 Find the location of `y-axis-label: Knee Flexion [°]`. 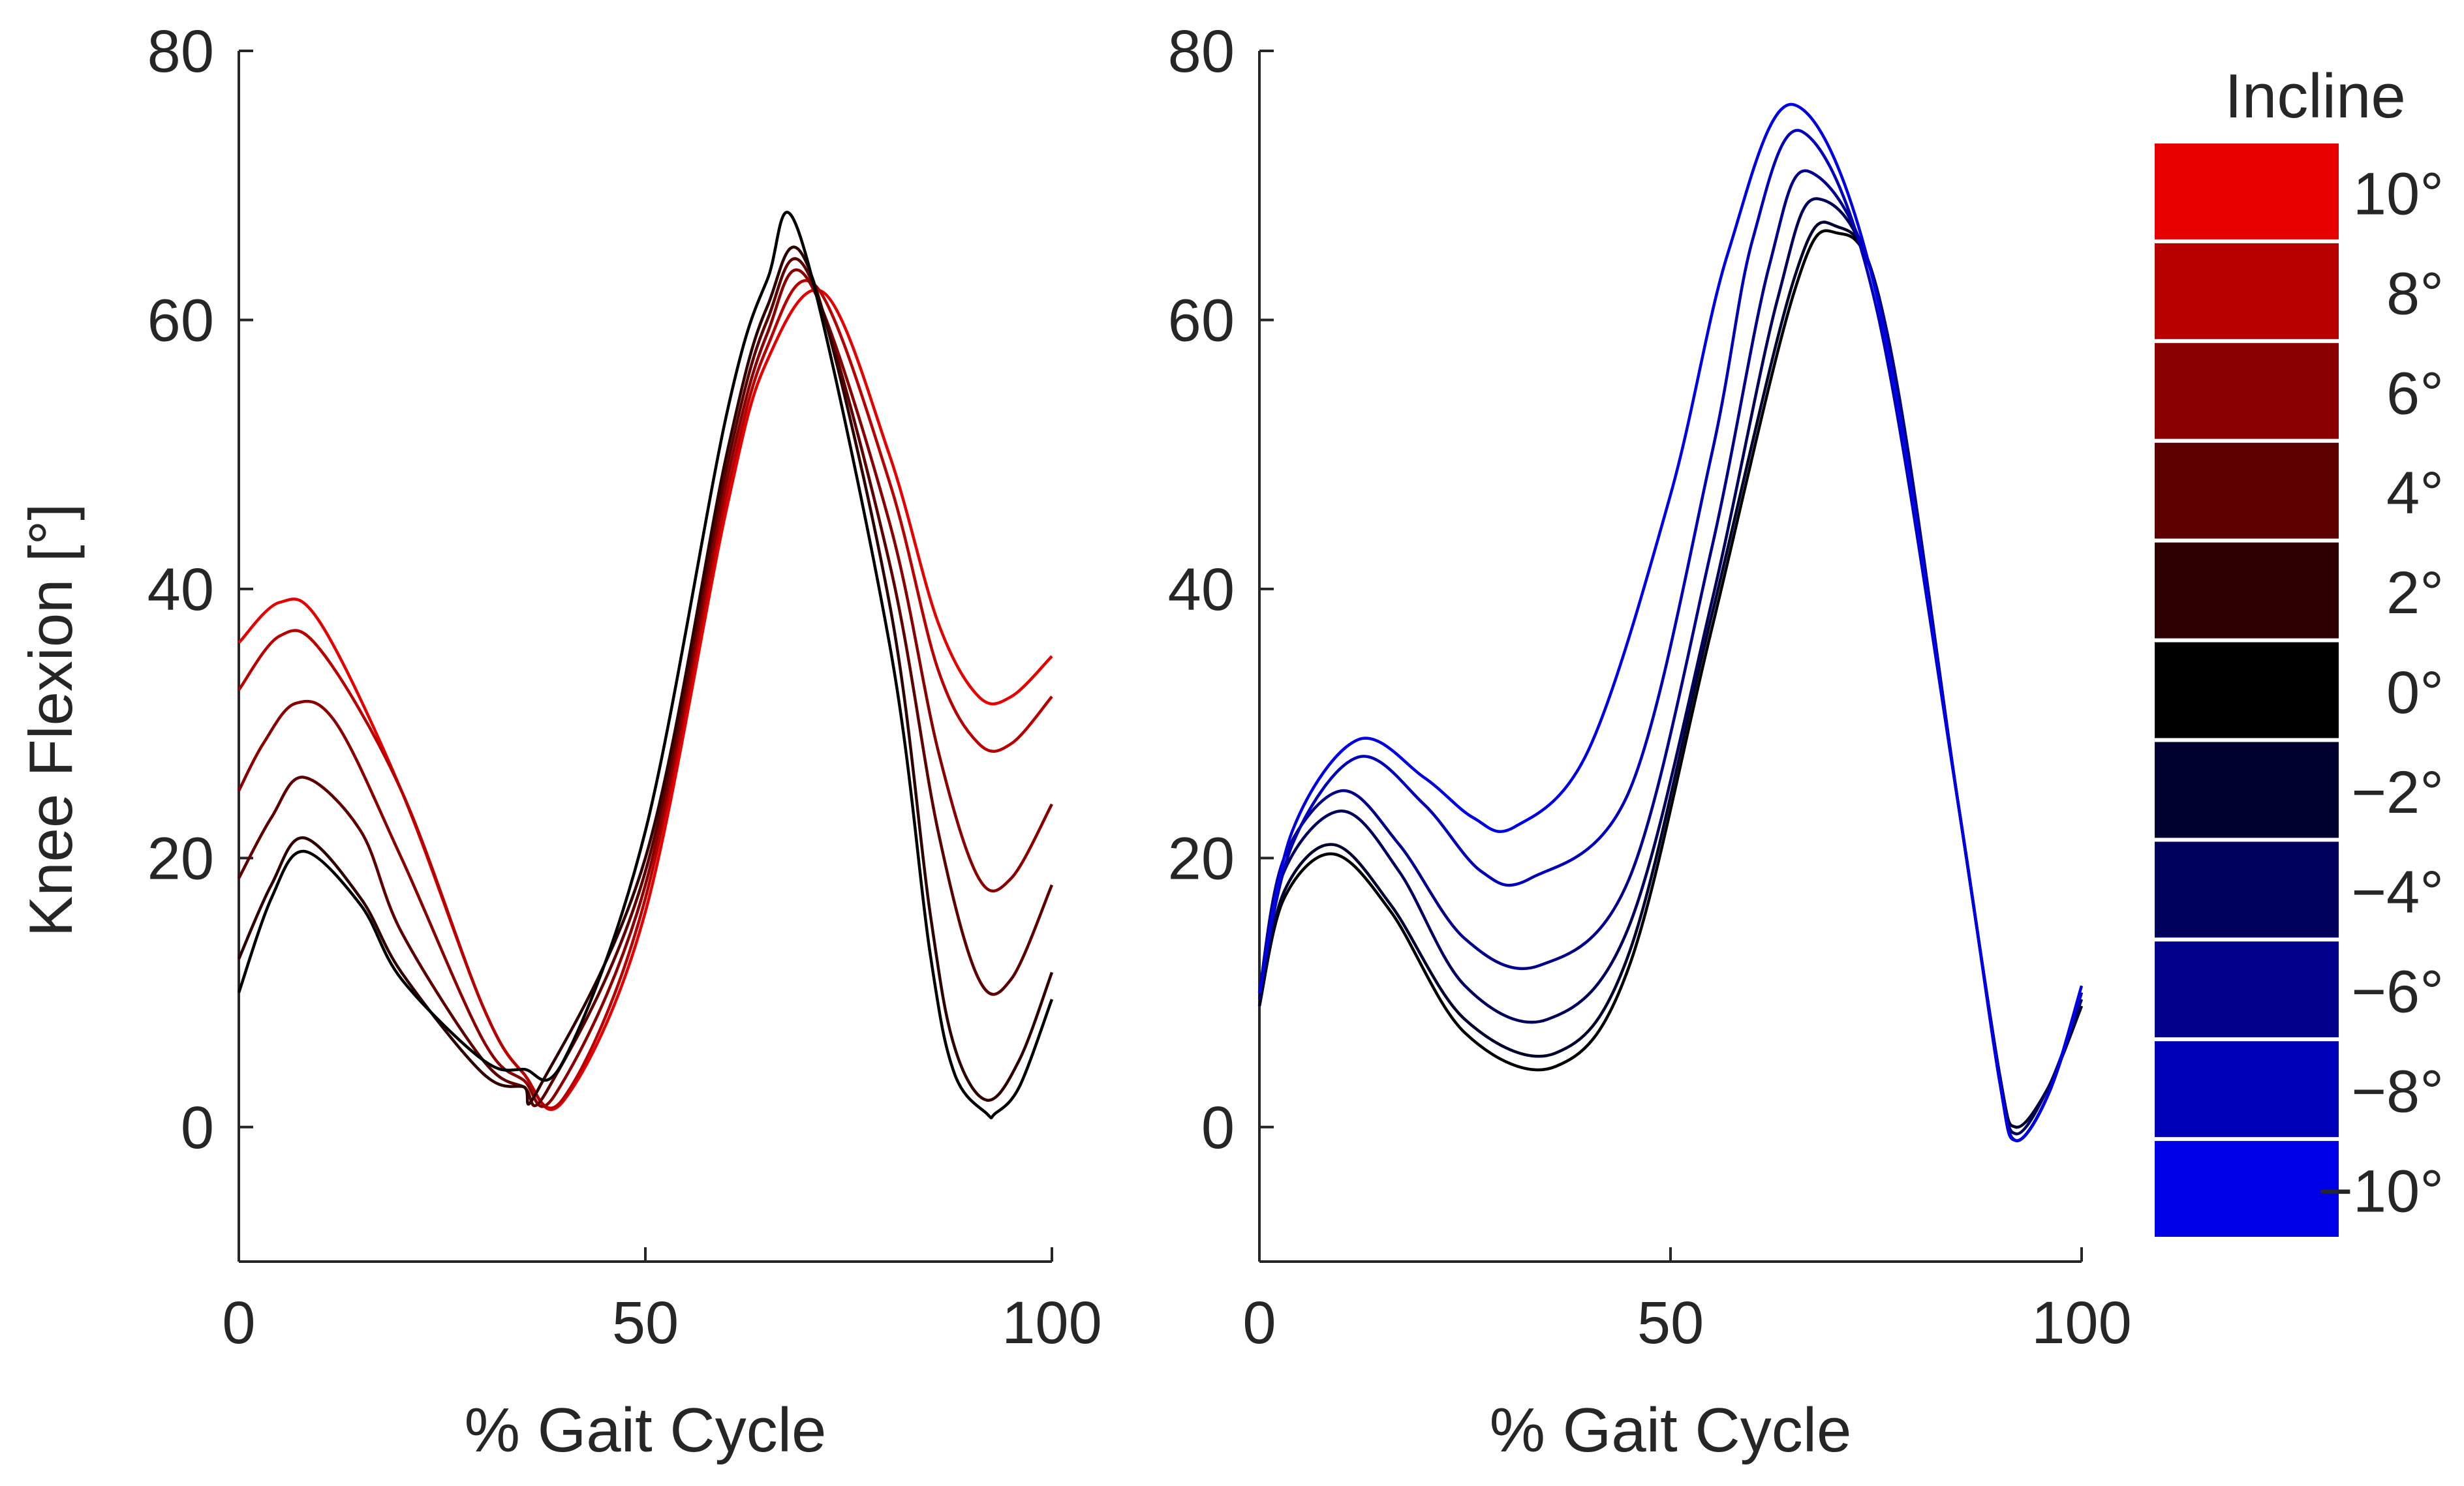

y-axis-label: Knee Flexion [°] is located at coordinates (51, 720).